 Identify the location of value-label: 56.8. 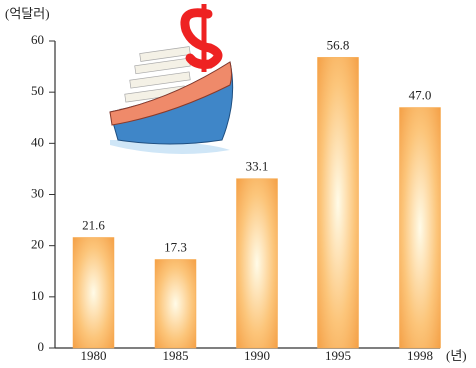
(338, 44).